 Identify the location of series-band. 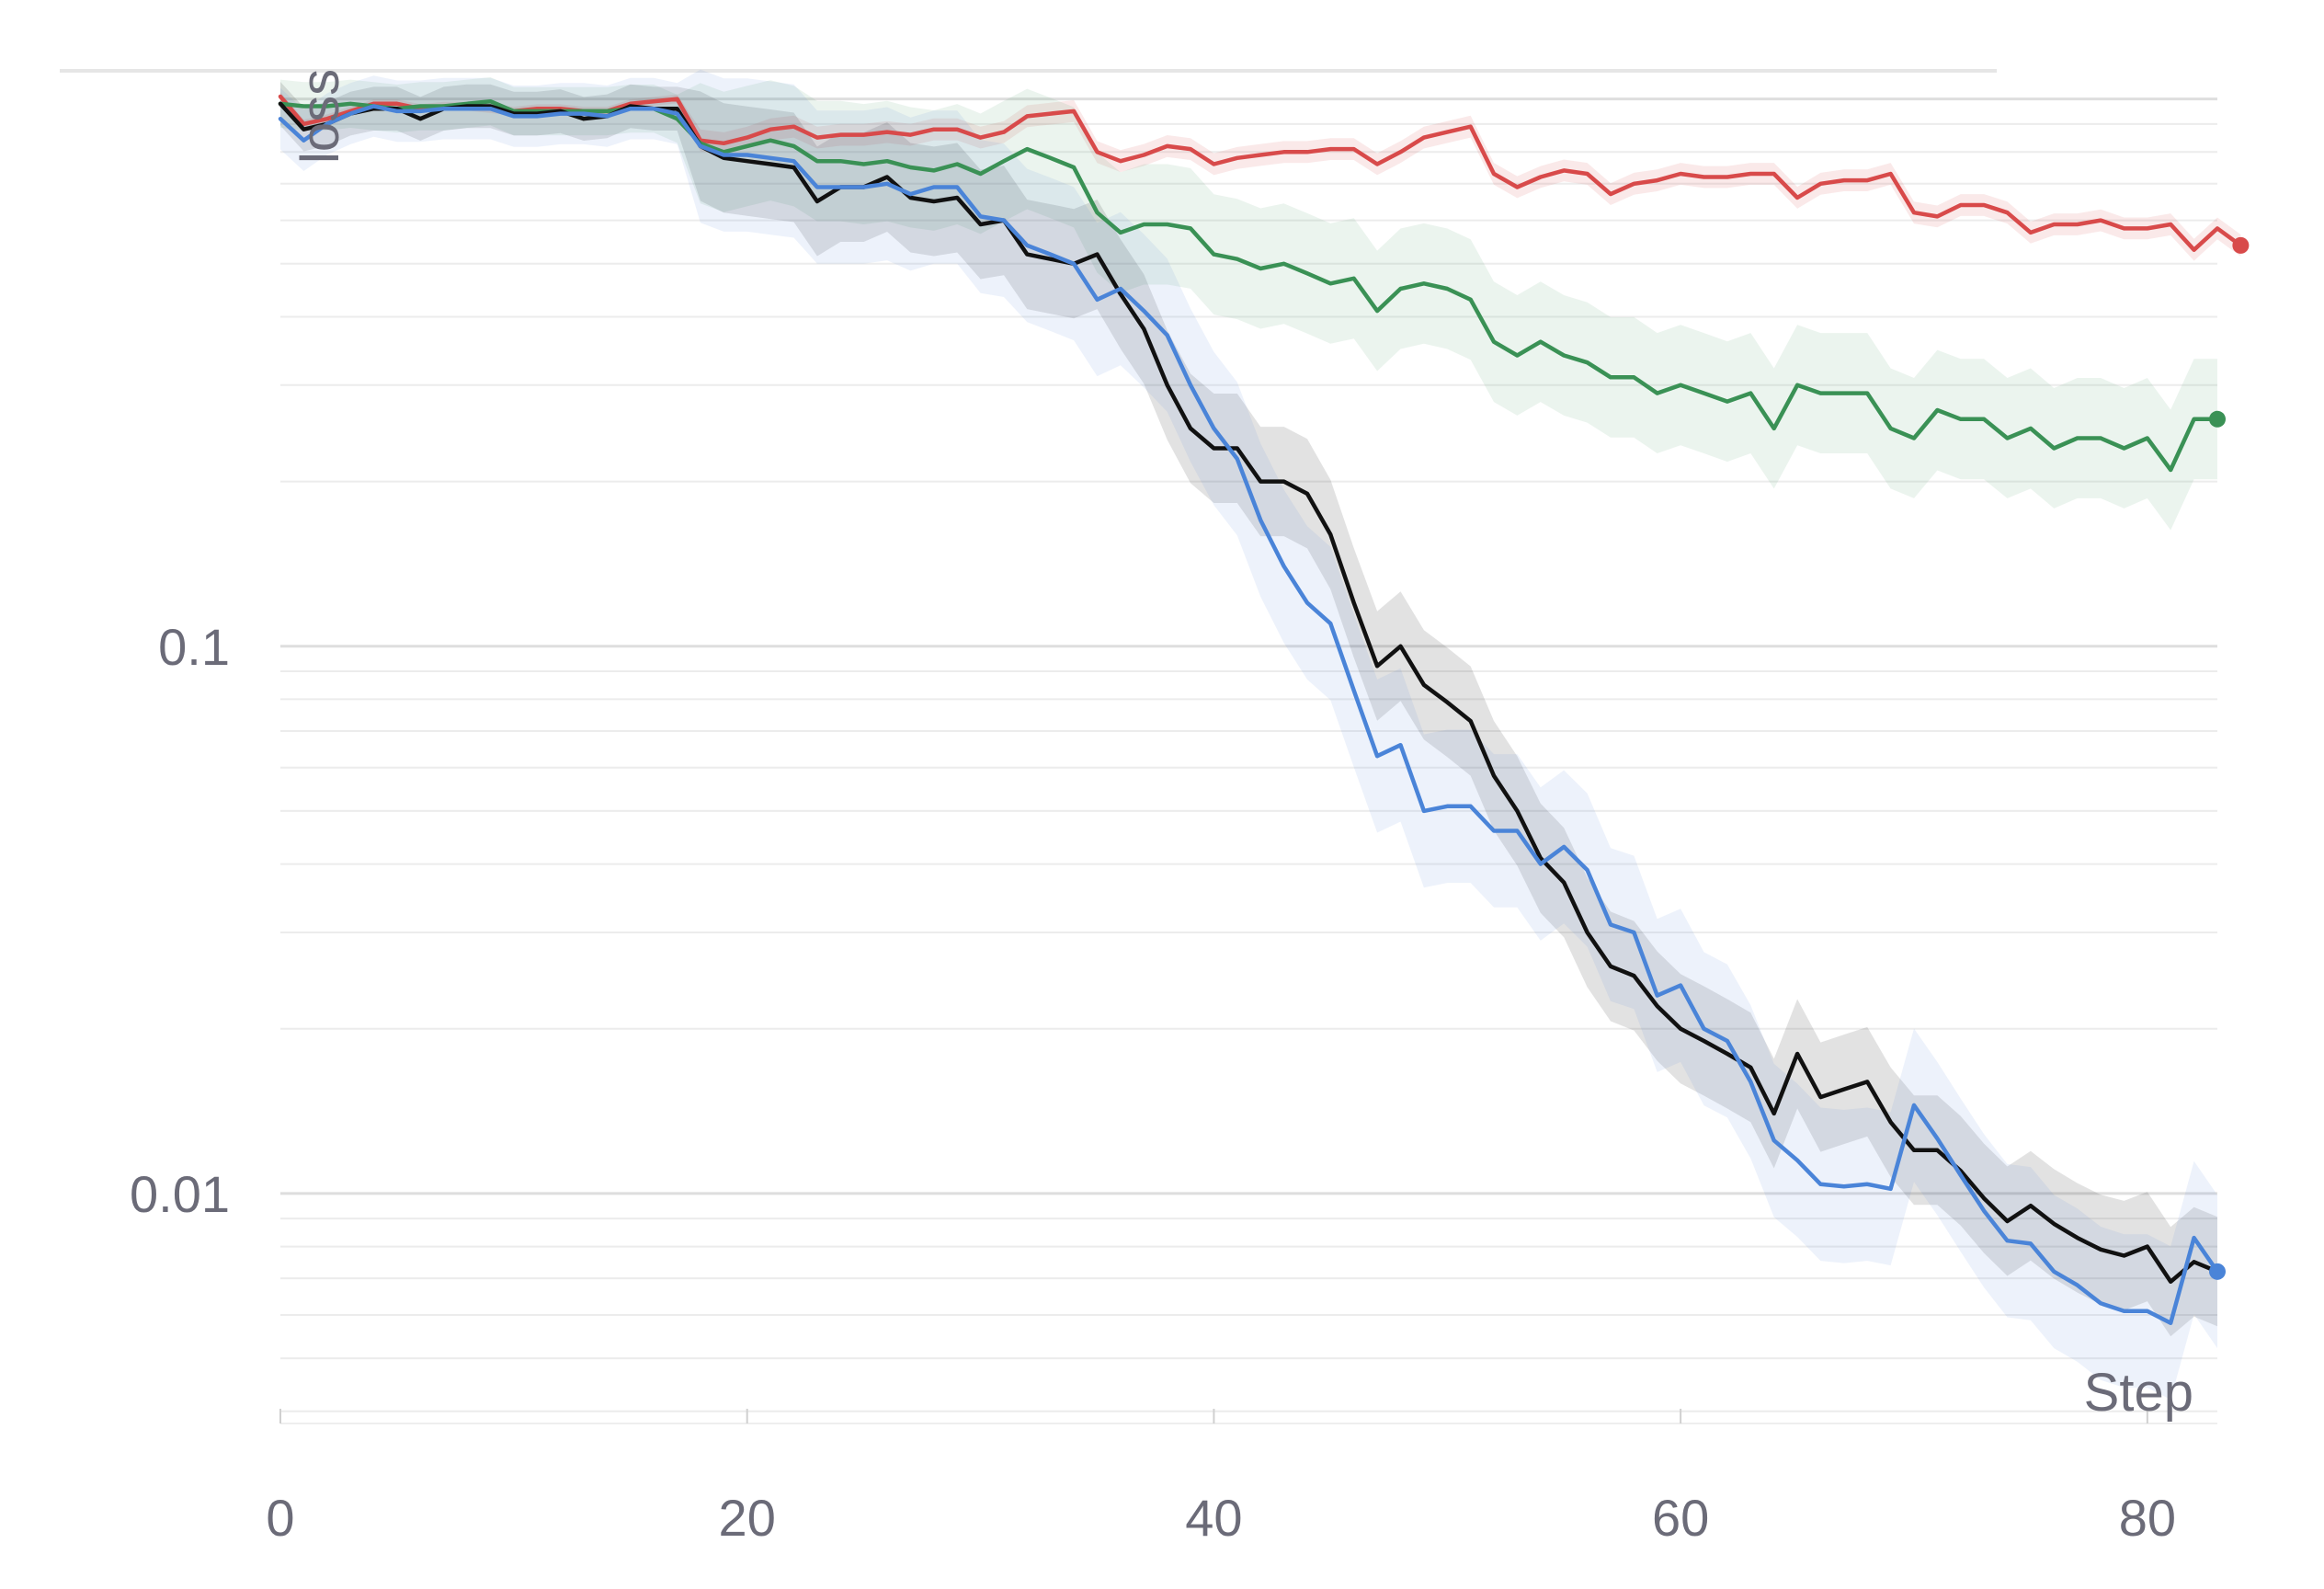
(1261, 177).